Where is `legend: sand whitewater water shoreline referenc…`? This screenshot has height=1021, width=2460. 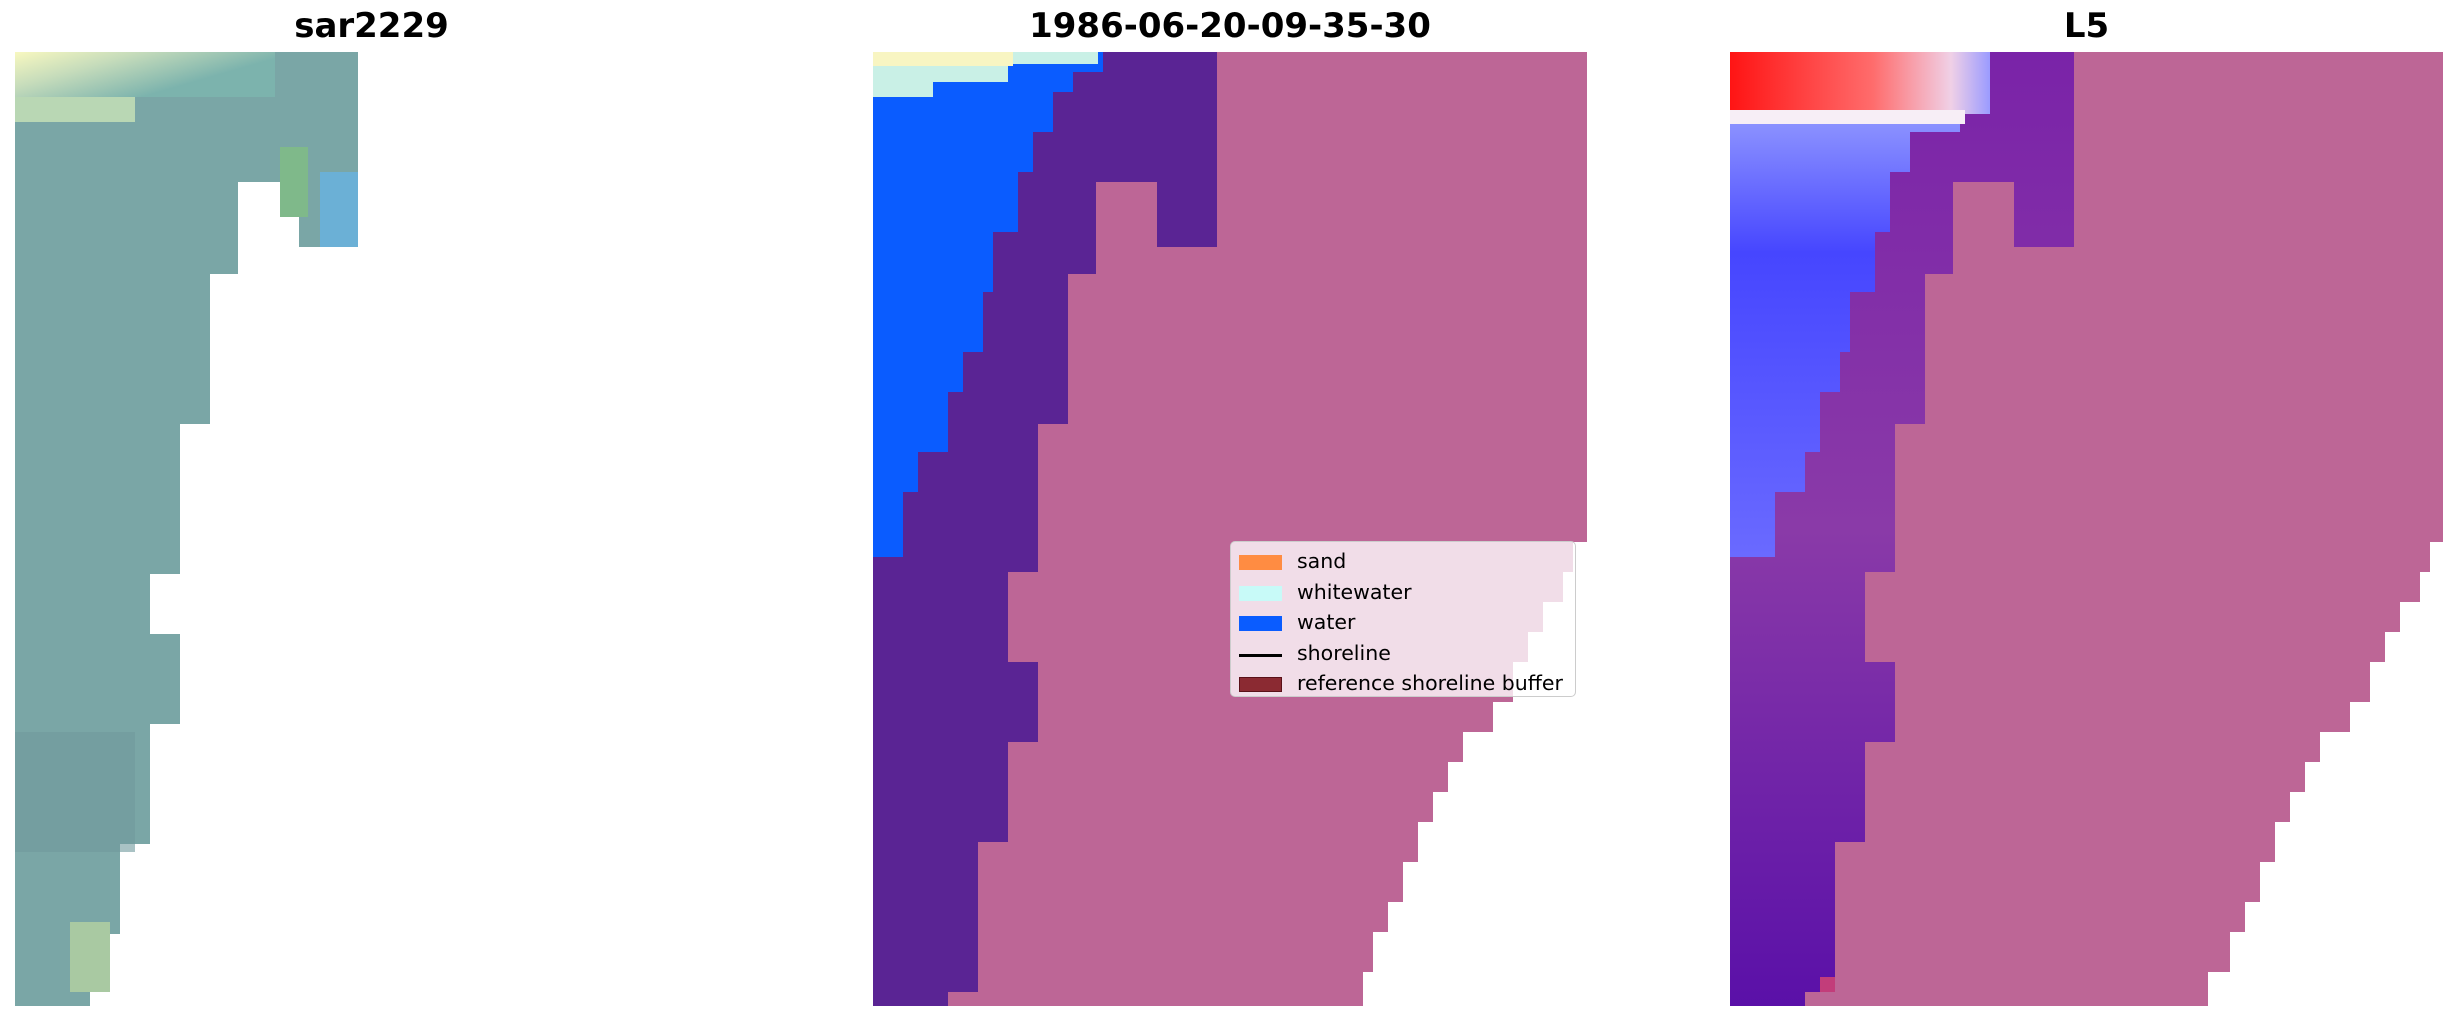
legend: sand whitewater water shoreline referenc… is located at coordinates (1403, 619).